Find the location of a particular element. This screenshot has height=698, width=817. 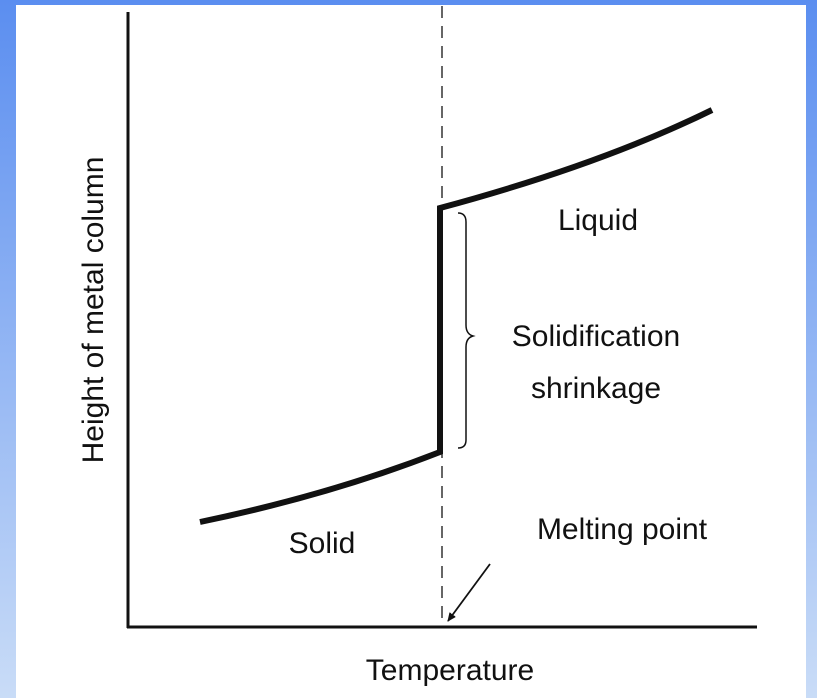

y-axis-label: Height of metal column is located at coordinates (93, 310).